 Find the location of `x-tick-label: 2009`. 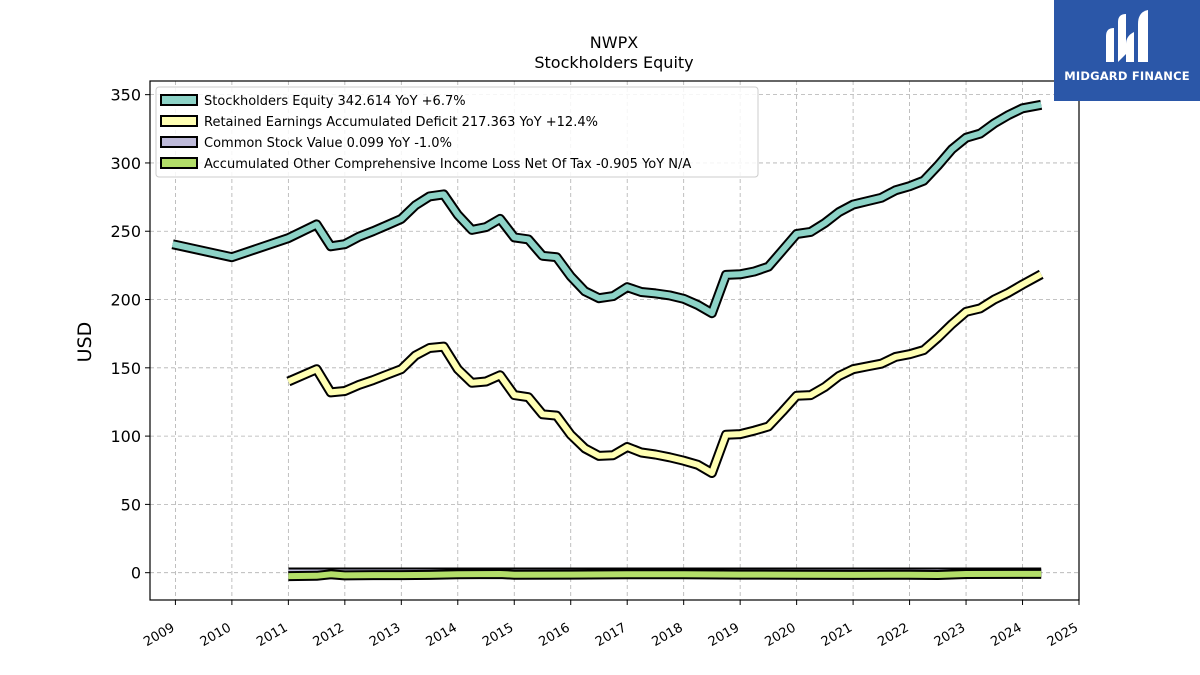

x-tick-label: 2009 is located at coordinates (159, 635).